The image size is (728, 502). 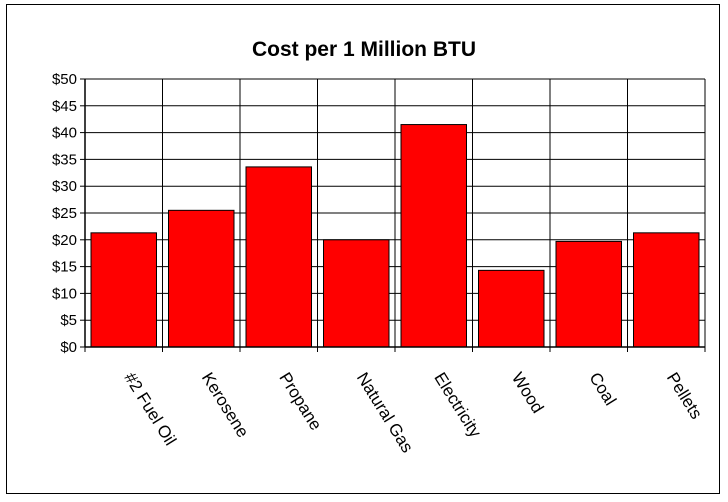 I want to click on x-tick-label: Kerosene, so click(x=225, y=405).